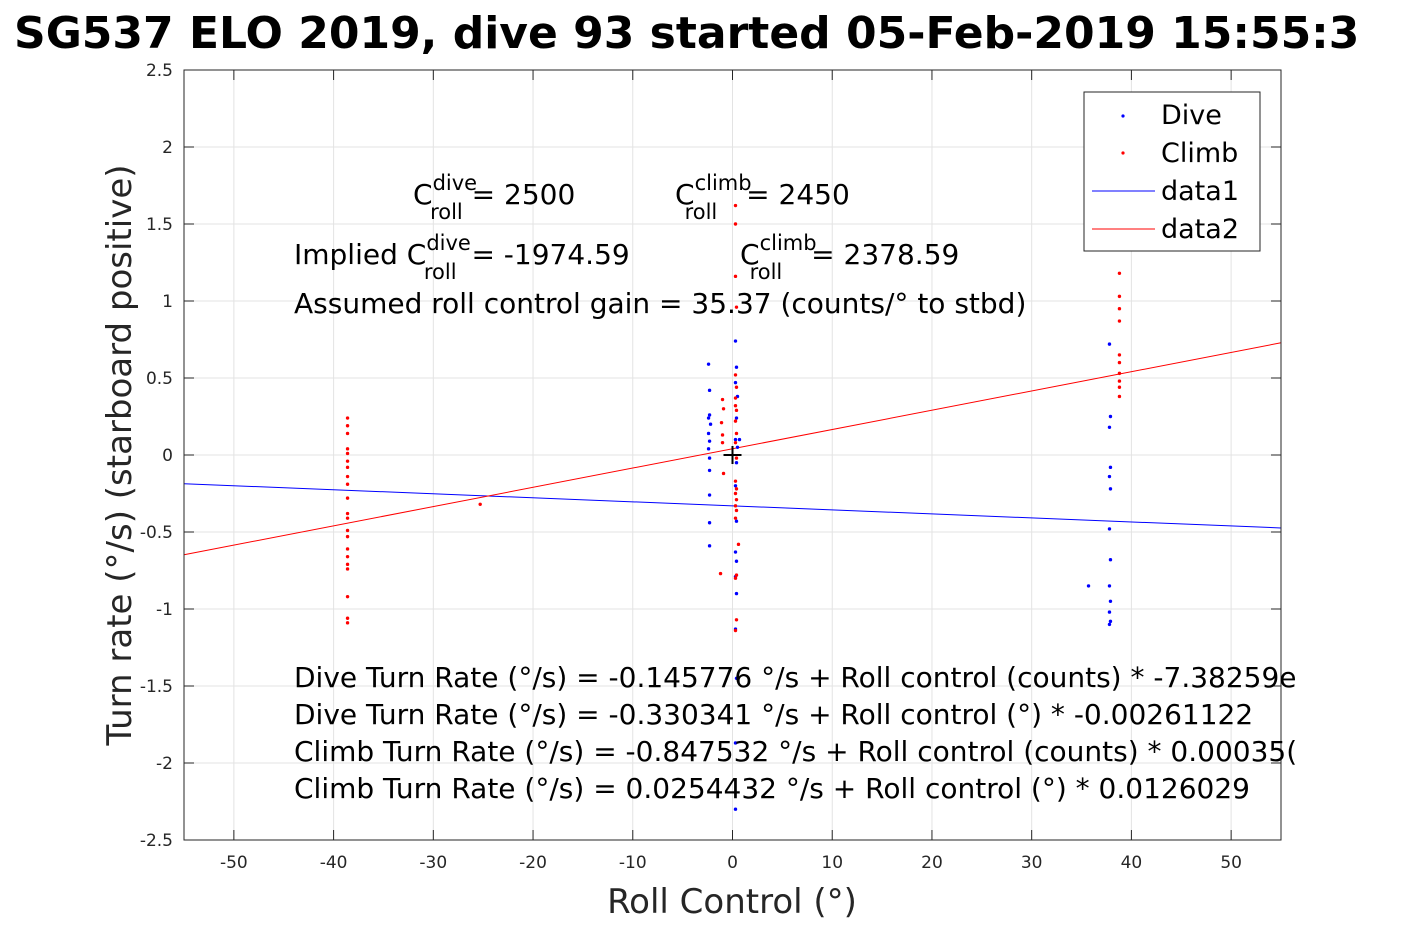 This screenshot has width=1417, height=945. Describe the element at coordinates (1123, 153) in the screenshot. I see `legend-swatch-climb` at that location.